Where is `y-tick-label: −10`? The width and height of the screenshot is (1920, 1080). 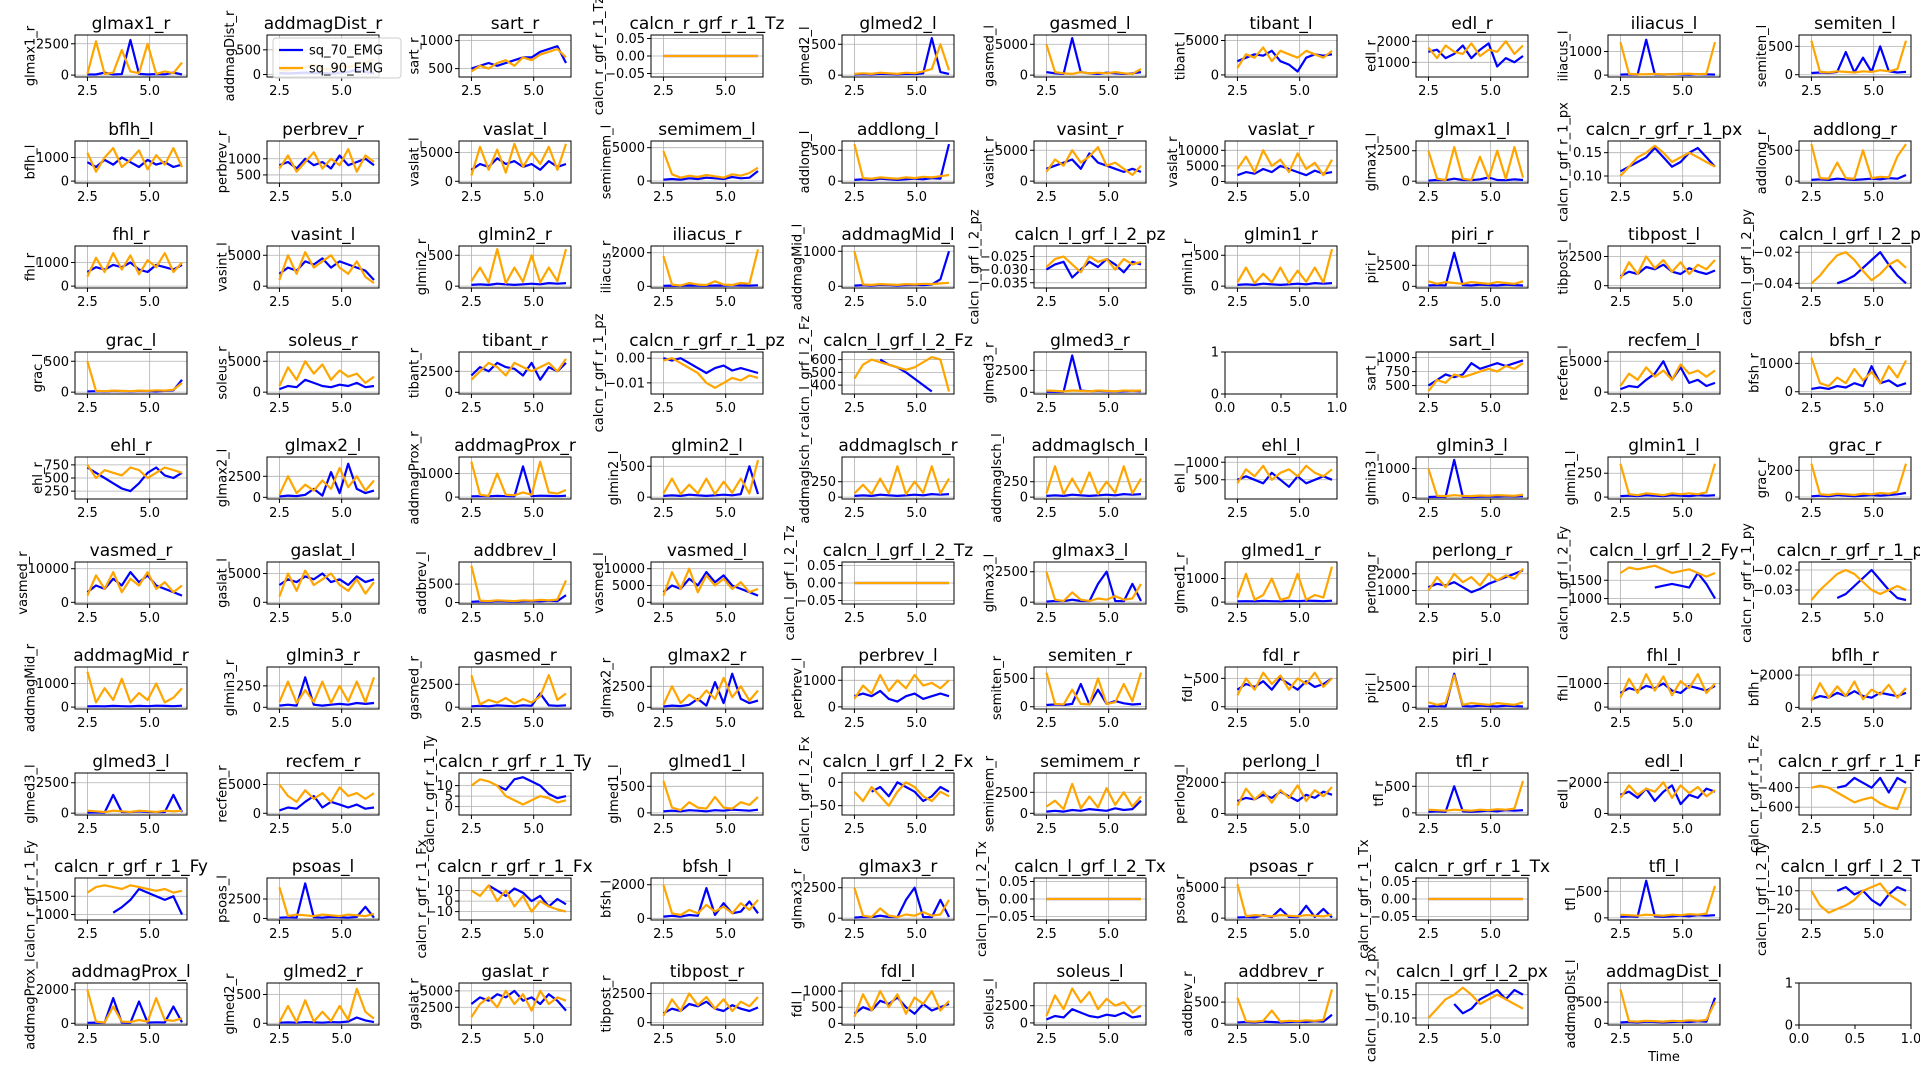
y-tick-label: −10 is located at coordinates (439, 912).